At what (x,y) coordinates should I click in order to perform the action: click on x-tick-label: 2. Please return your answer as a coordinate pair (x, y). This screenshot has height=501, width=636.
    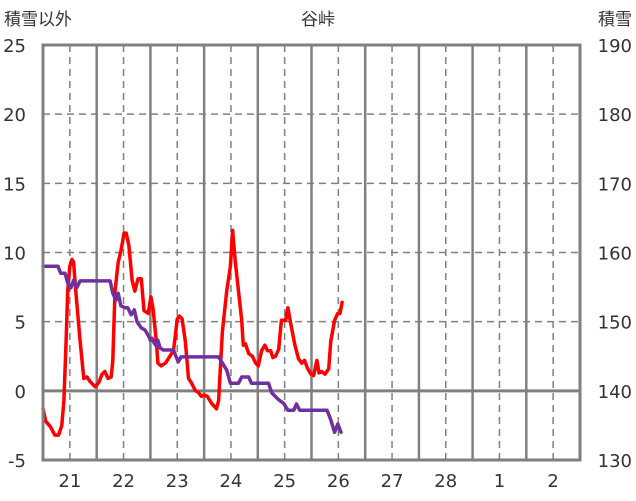
    Looking at the image, I should click on (552, 481).